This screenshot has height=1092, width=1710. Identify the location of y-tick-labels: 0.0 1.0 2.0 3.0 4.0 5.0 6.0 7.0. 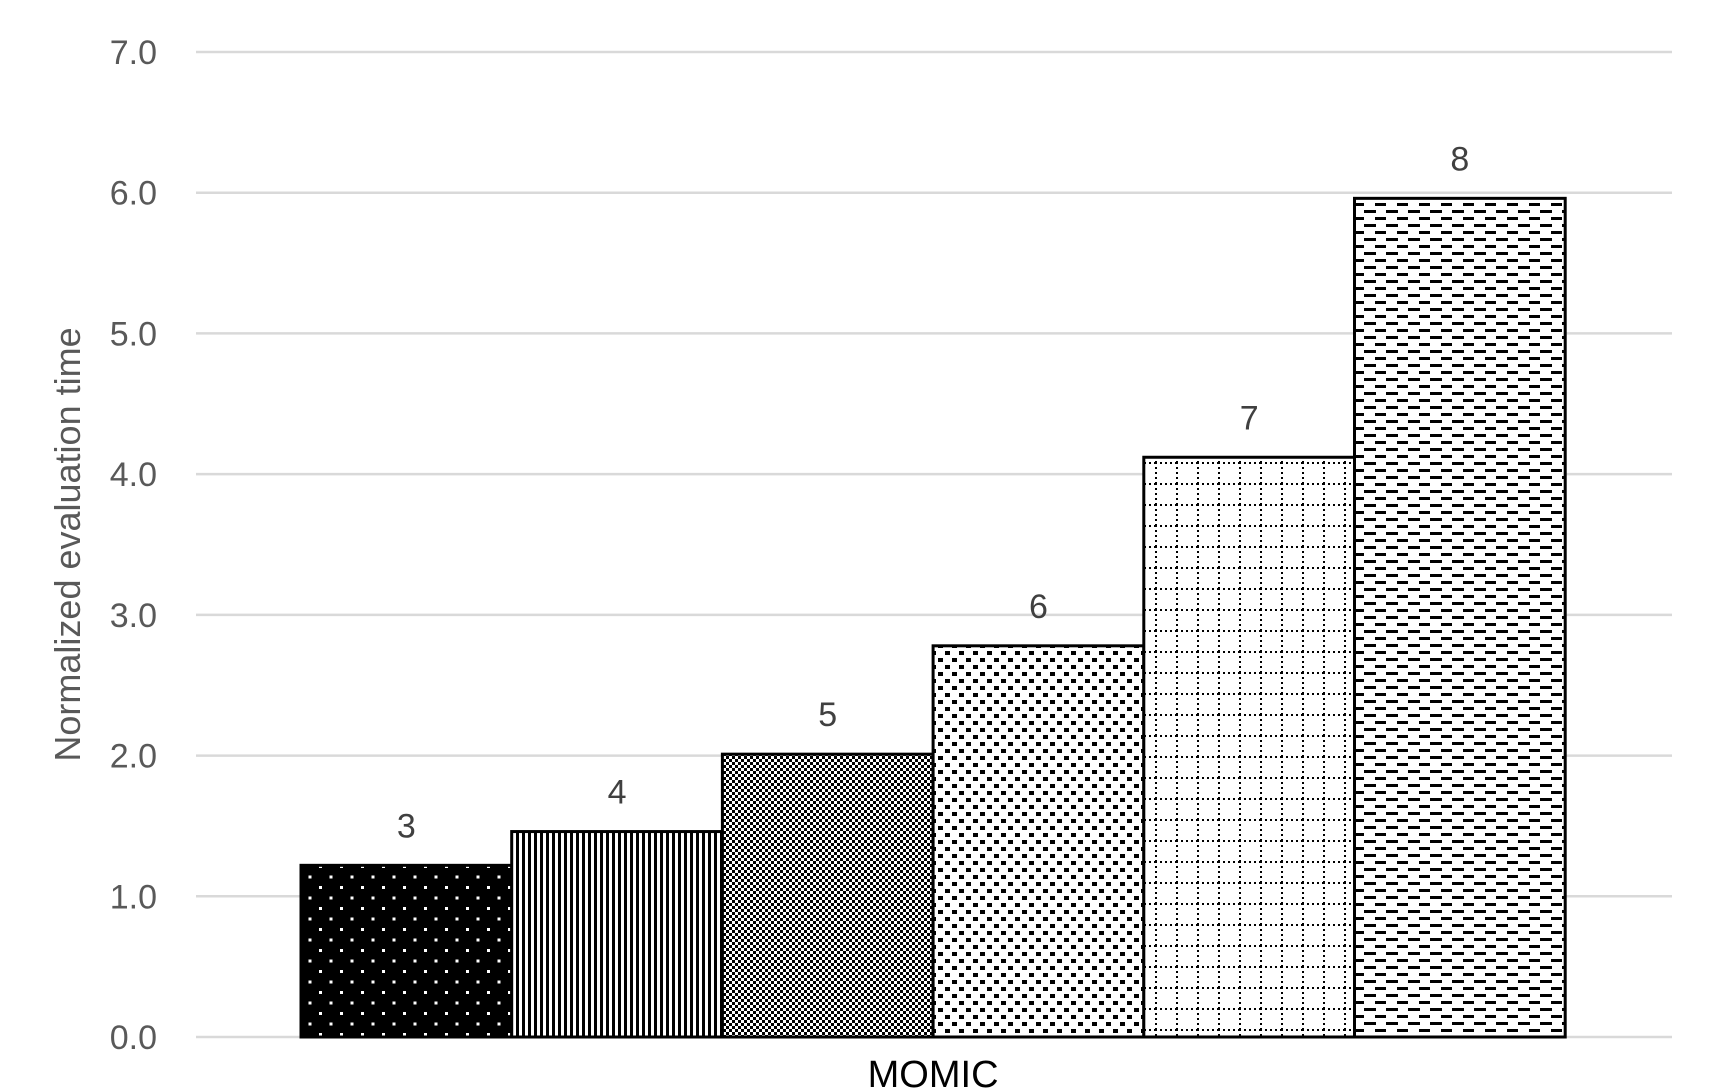
(133, 545).